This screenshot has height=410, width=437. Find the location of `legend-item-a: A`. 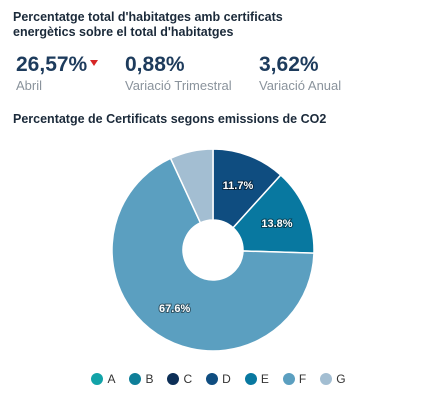

legend-item-a: A is located at coordinates (103, 379).